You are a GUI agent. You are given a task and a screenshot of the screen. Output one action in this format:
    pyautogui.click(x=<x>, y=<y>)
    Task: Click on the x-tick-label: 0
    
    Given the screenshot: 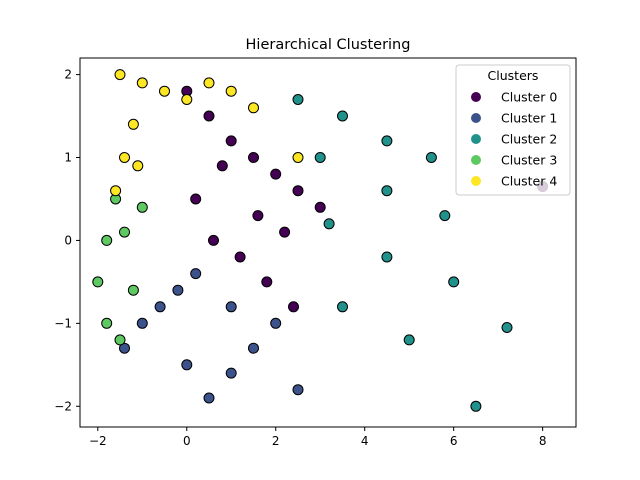 What is the action you would take?
    pyautogui.click(x=187, y=441)
    